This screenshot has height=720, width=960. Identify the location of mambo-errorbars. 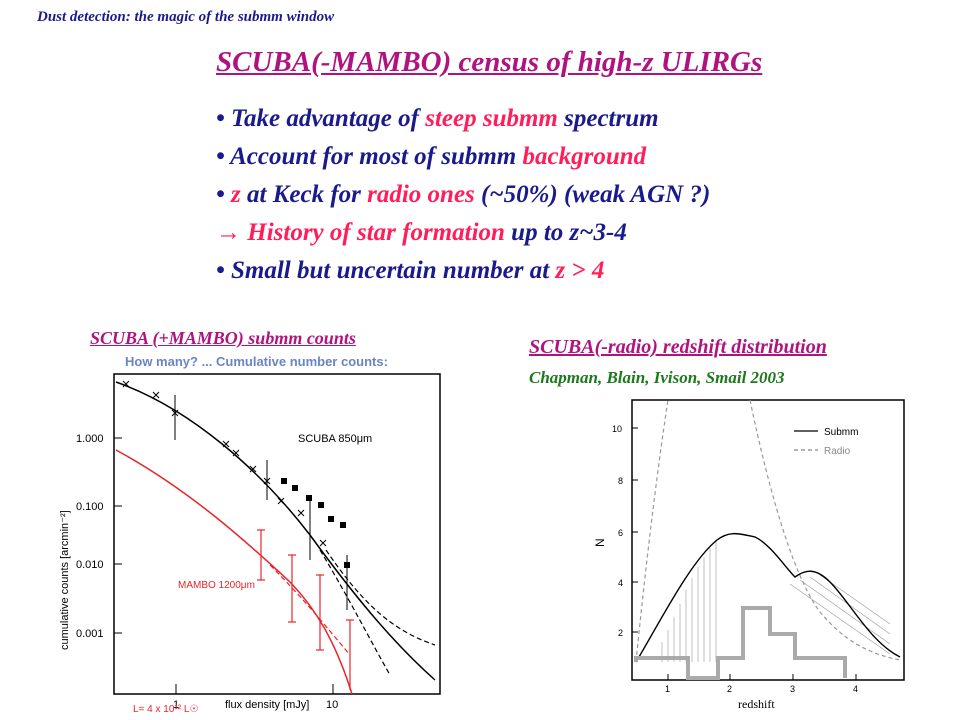
(305, 609).